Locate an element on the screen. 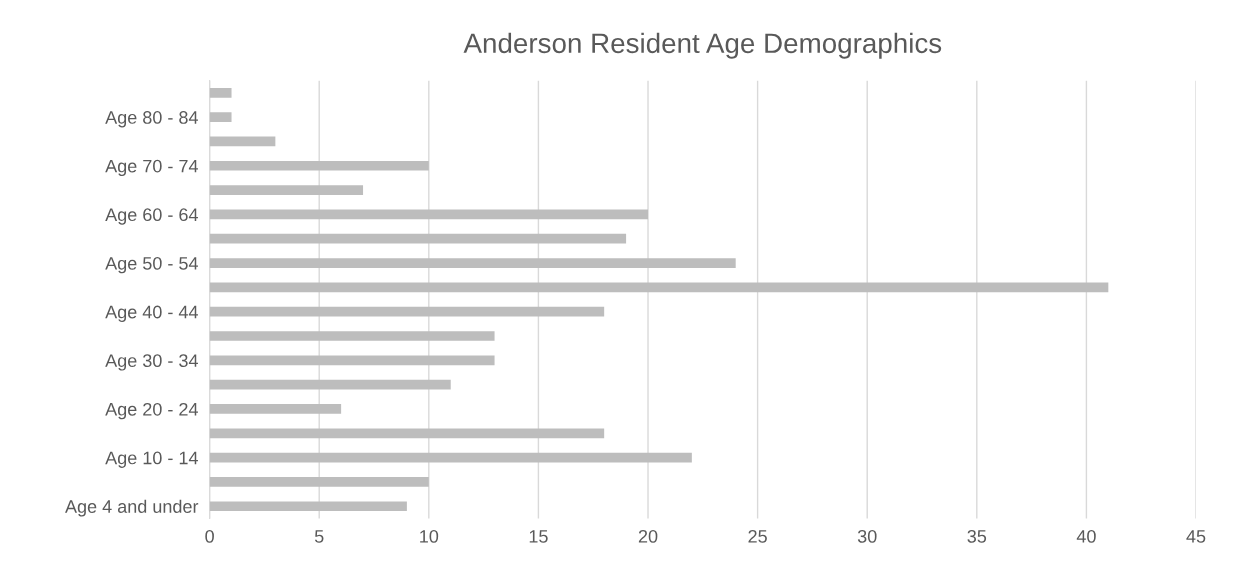 This screenshot has width=1233, height=576. x-tick-label: 45 is located at coordinates (1196, 536).